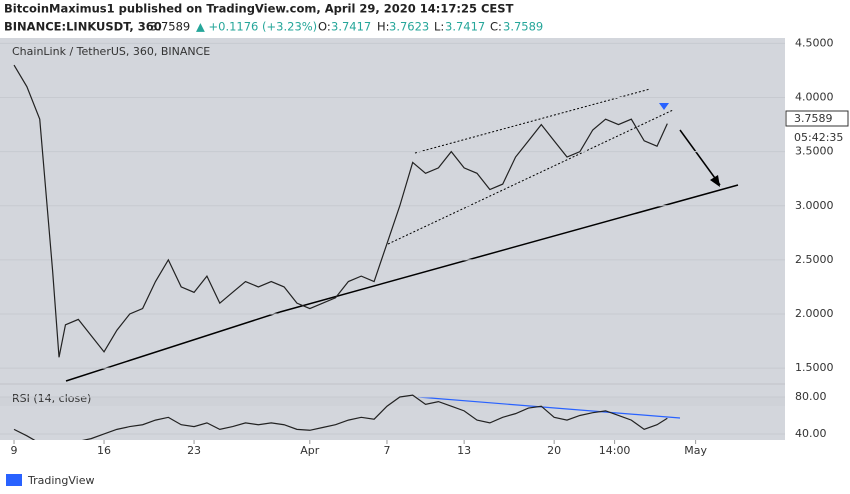 The width and height of the screenshot is (850, 494). Describe the element at coordinates (664, 106) in the screenshot. I see `marker` at that location.